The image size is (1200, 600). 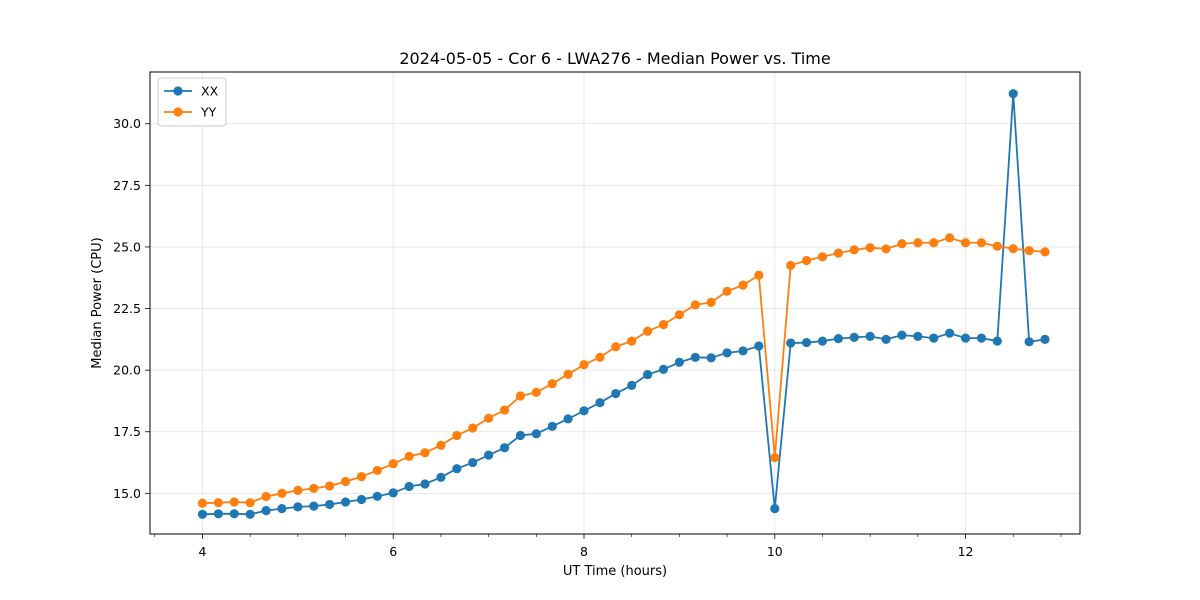 What do you see at coordinates (210, 91) in the screenshot?
I see `legend-label-xx: XX` at bounding box center [210, 91].